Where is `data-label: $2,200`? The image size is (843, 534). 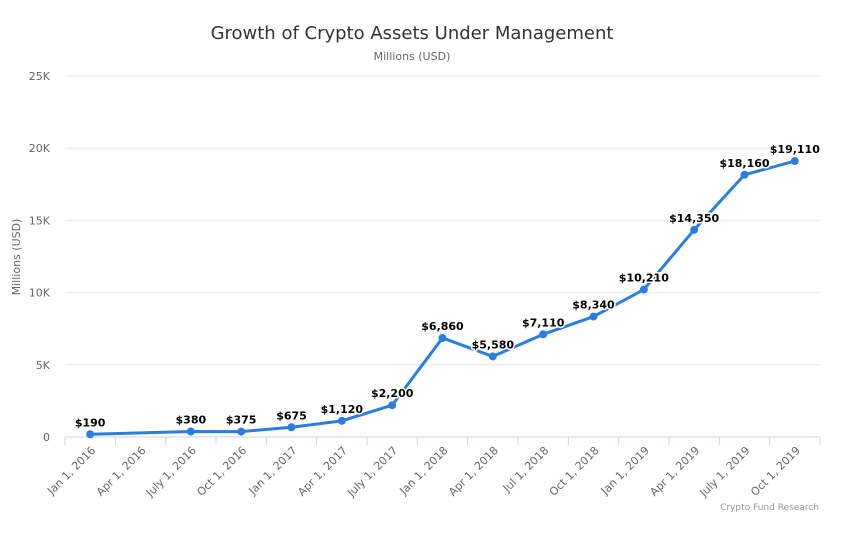 data-label: $2,200 is located at coordinates (392, 393).